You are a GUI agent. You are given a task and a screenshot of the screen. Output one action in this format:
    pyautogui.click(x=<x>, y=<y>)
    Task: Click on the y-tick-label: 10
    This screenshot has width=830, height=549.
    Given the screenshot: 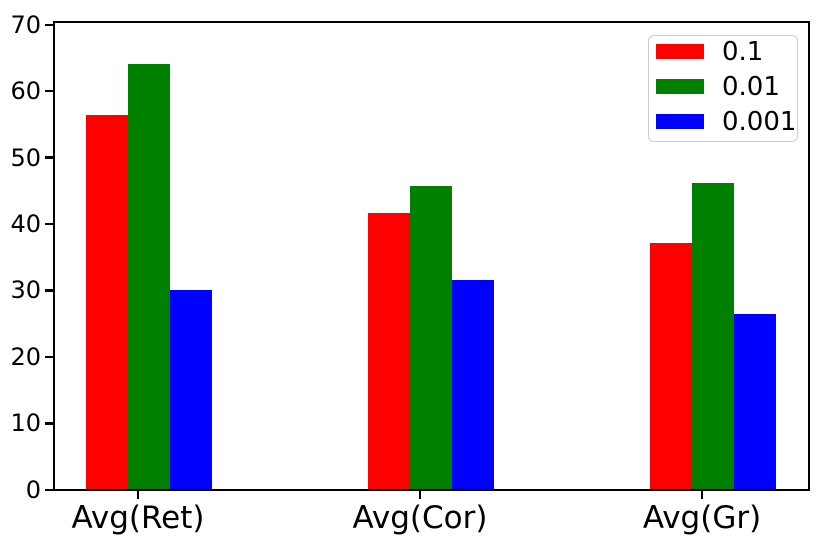 What is the action you would take?
    pyautogui.click(x=25, y=423)
    